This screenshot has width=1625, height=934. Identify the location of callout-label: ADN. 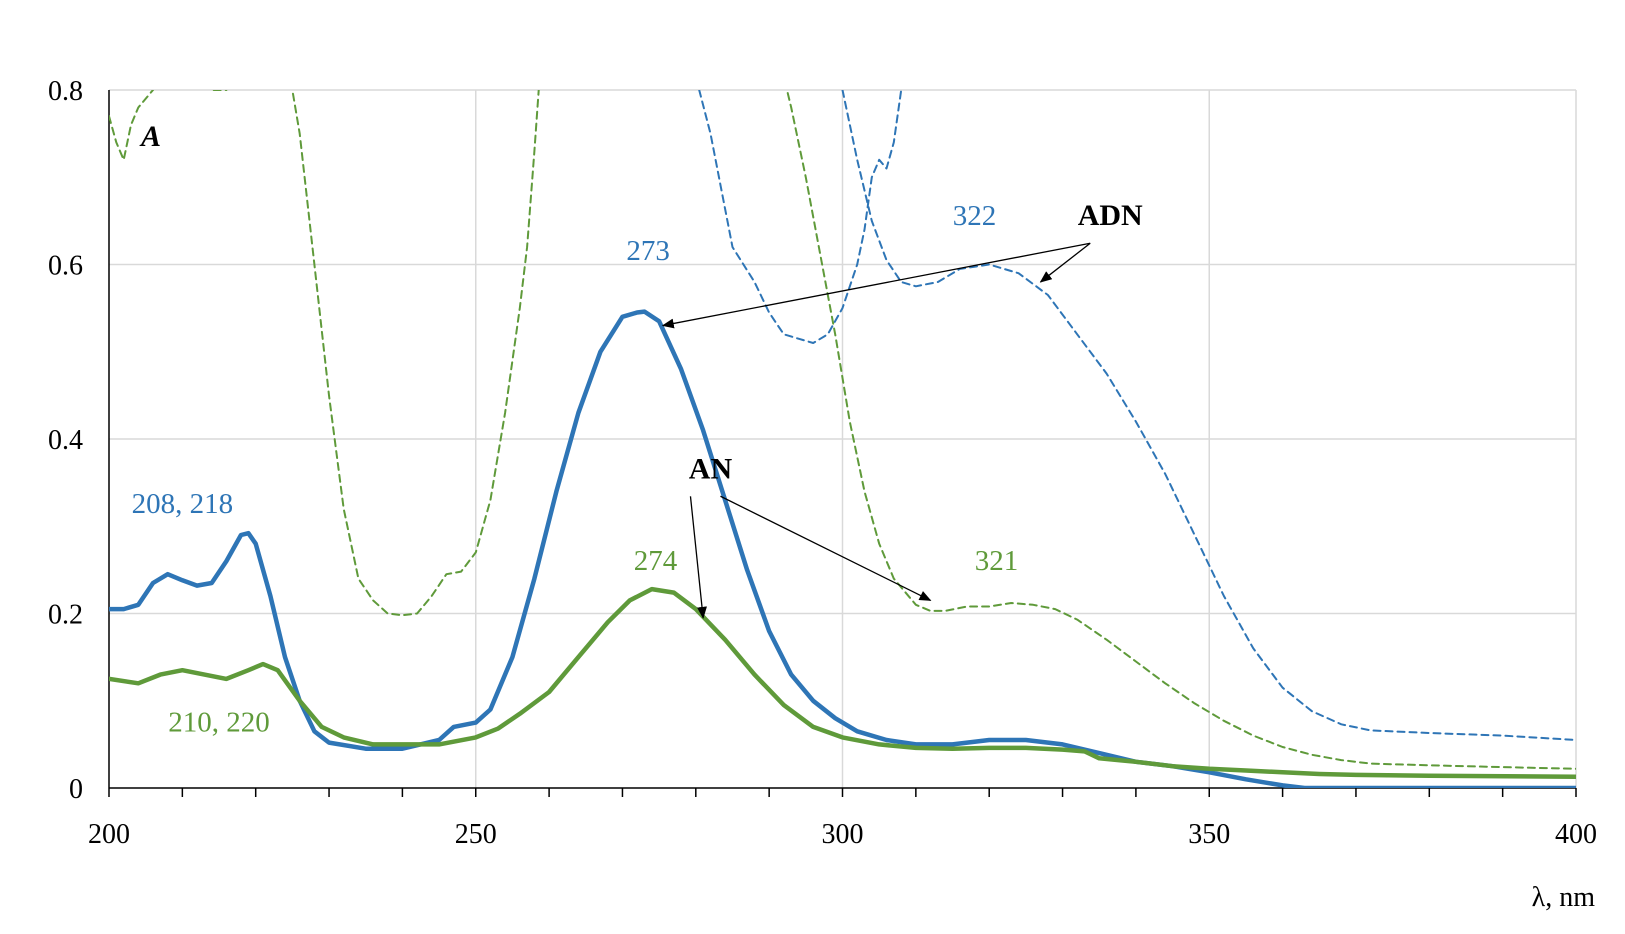
(1110, 215).